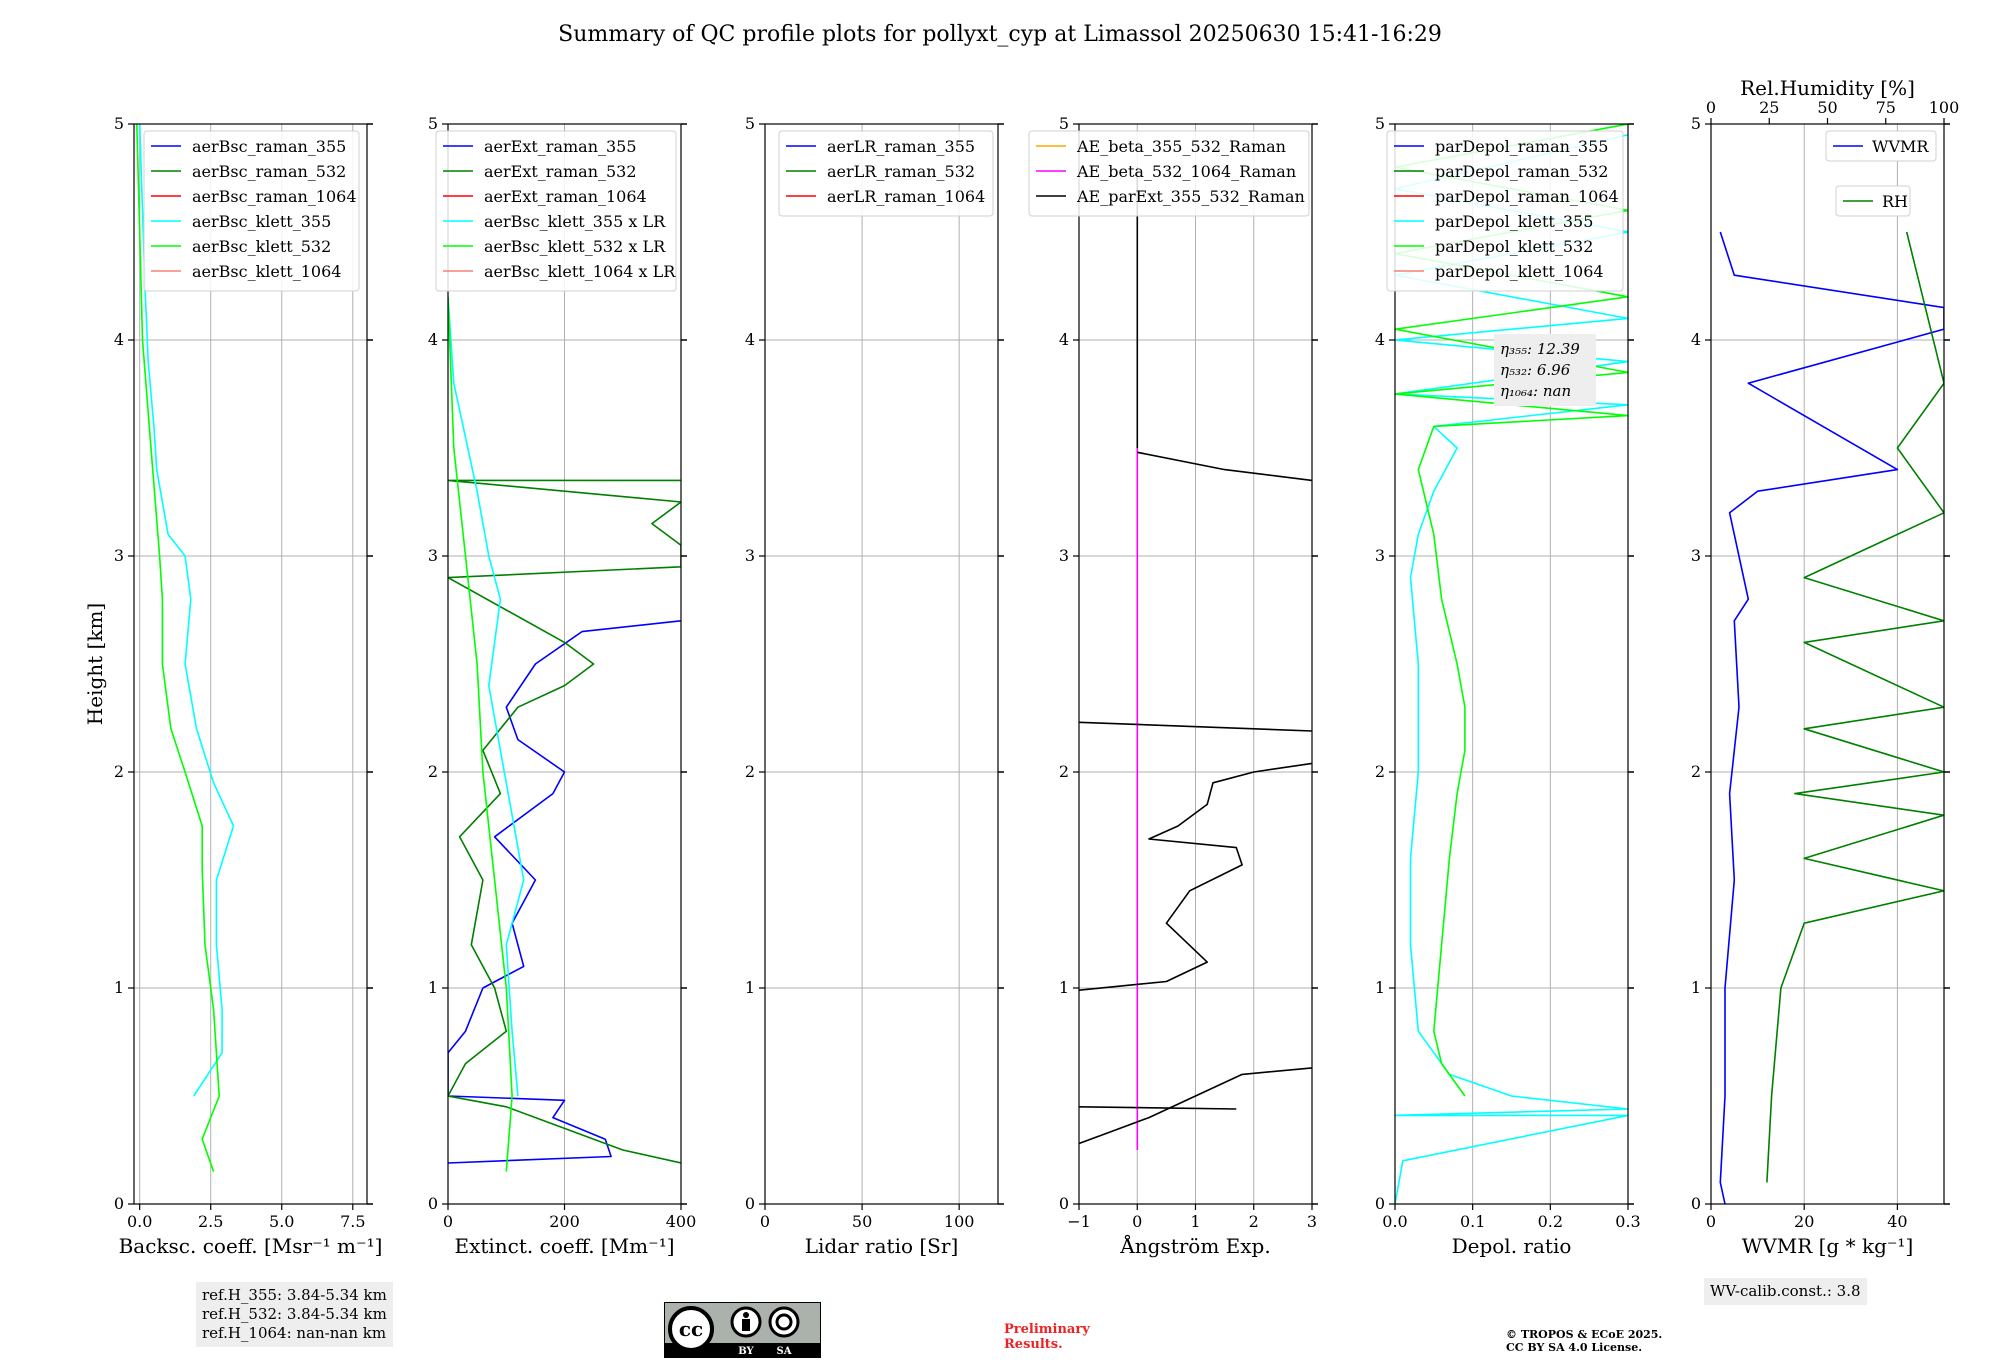  Describe the element at coordinates (1312, 1221) in the screenshot. I see `x-tick-label: 3` at that location.